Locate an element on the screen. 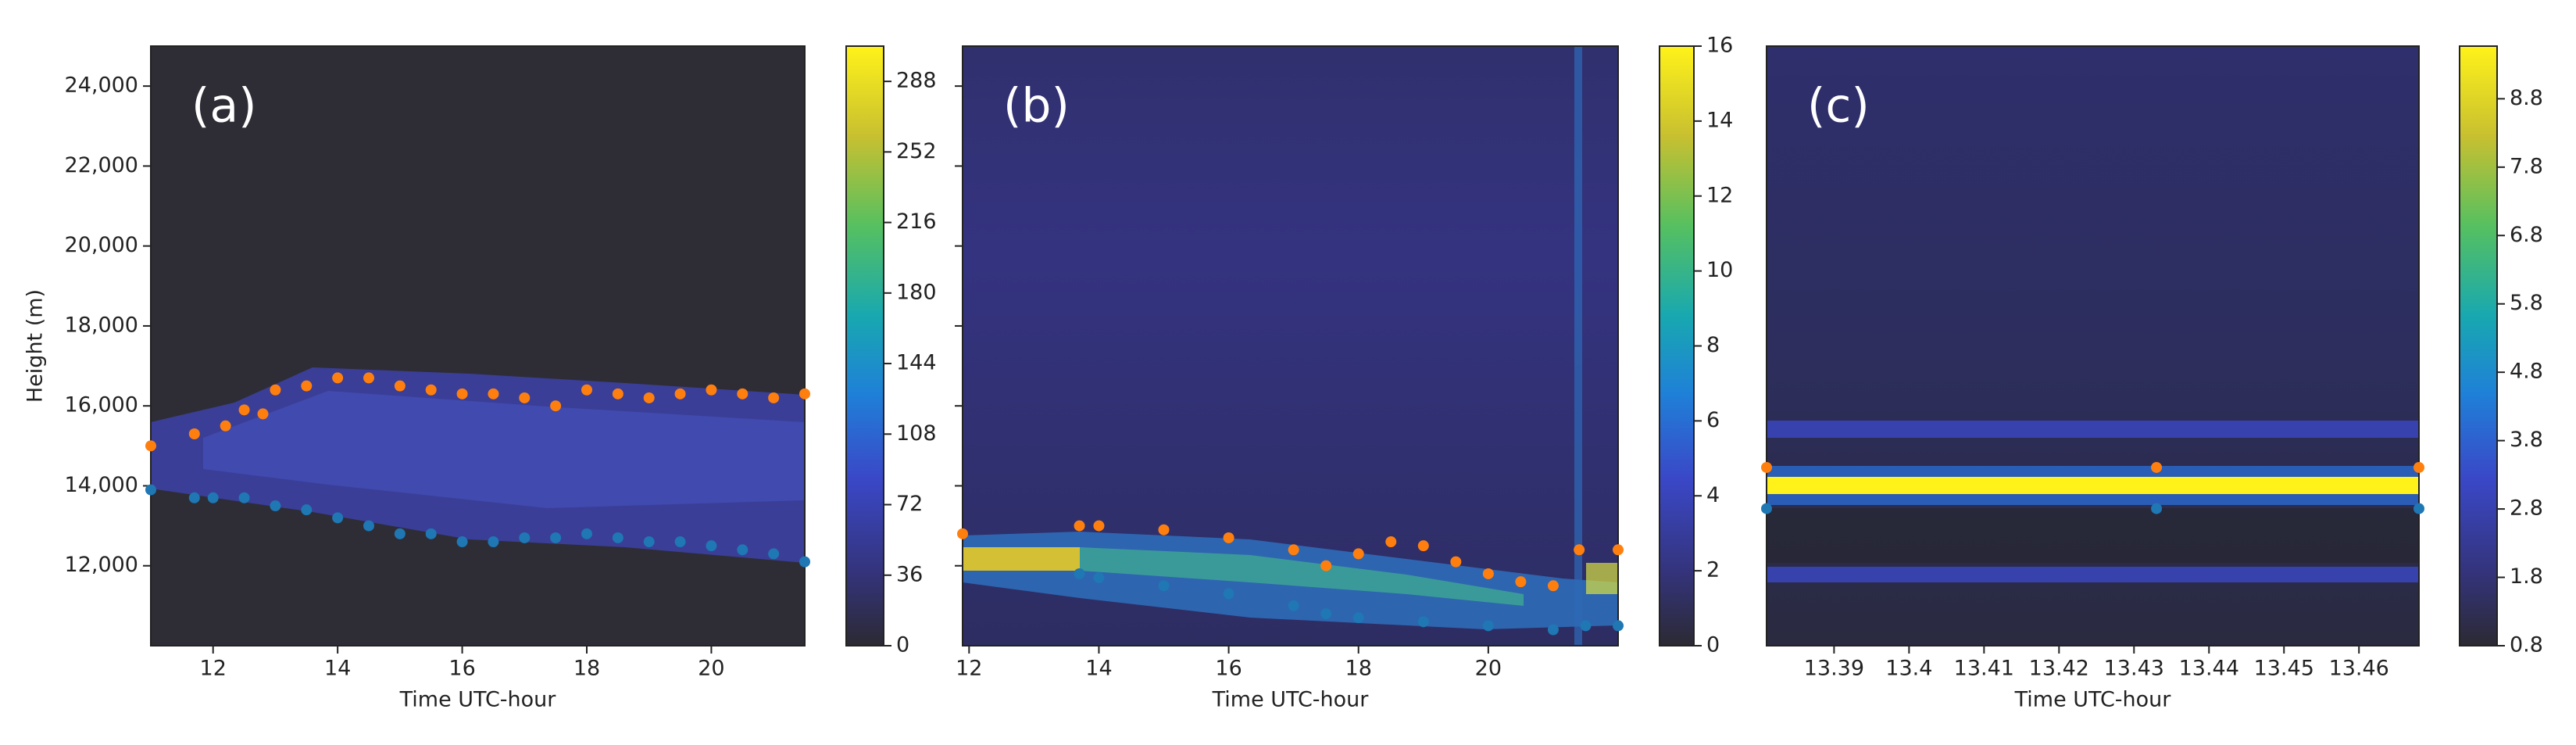 This screenshot has width=2576, height=745. y-tick-label: 20,000 is located at coordinates (101, 245).